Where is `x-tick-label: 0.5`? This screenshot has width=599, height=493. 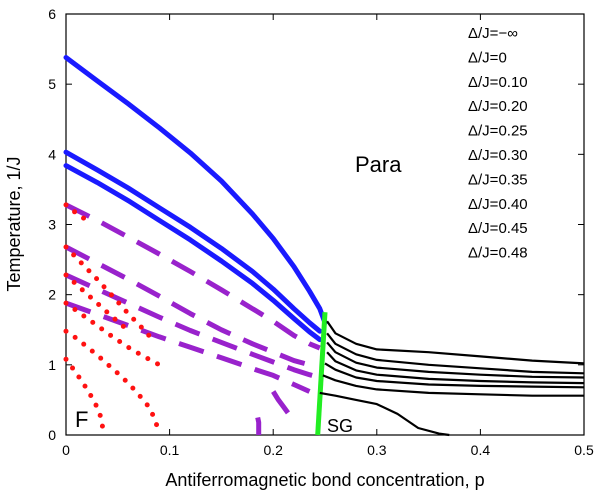
x-tick-label: 0.5 is located at coordinates (584, 450).